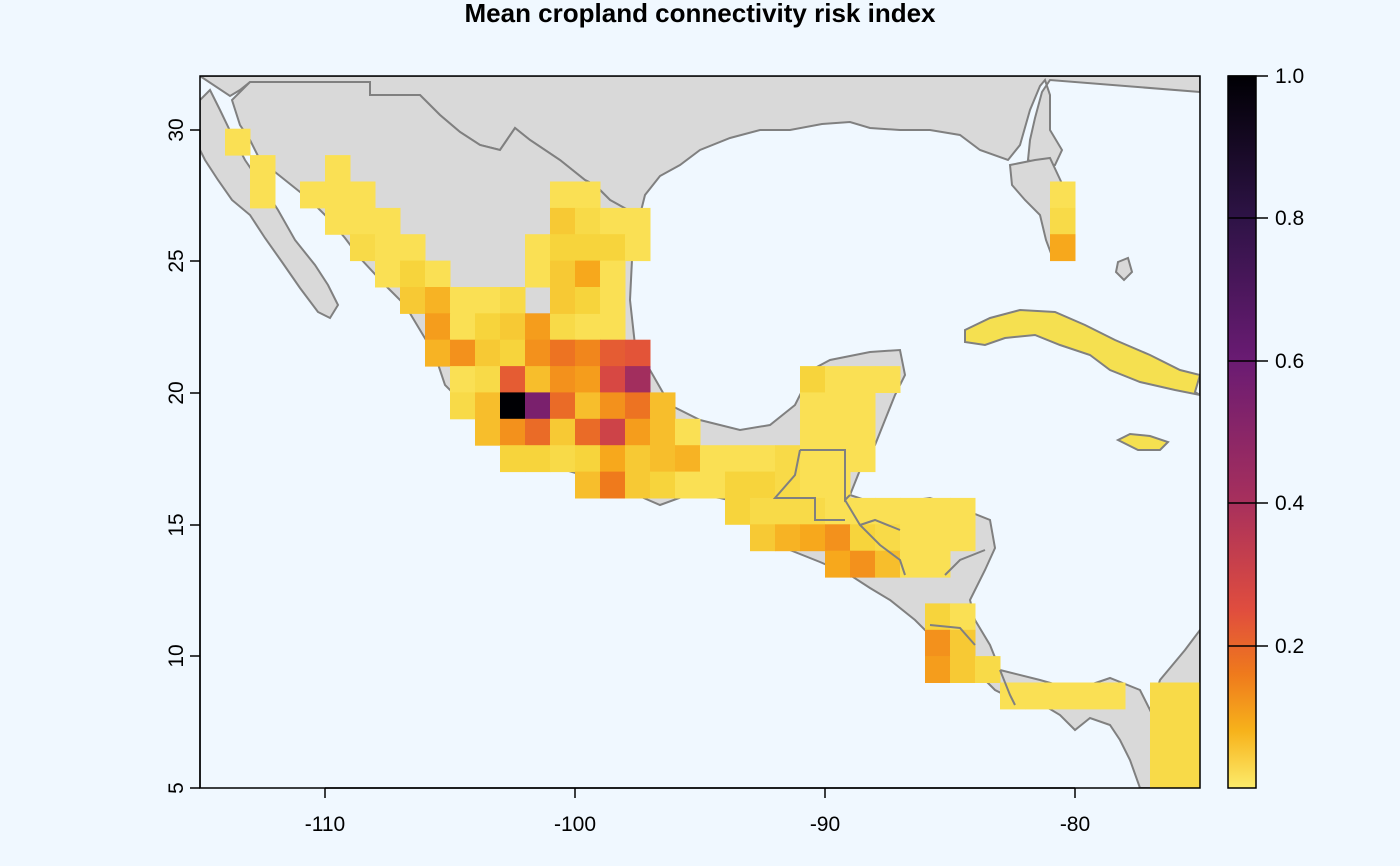  Describe the element at coordinates (575, 824) in the screenshot. I see `x-tick-label: -100` at that location.